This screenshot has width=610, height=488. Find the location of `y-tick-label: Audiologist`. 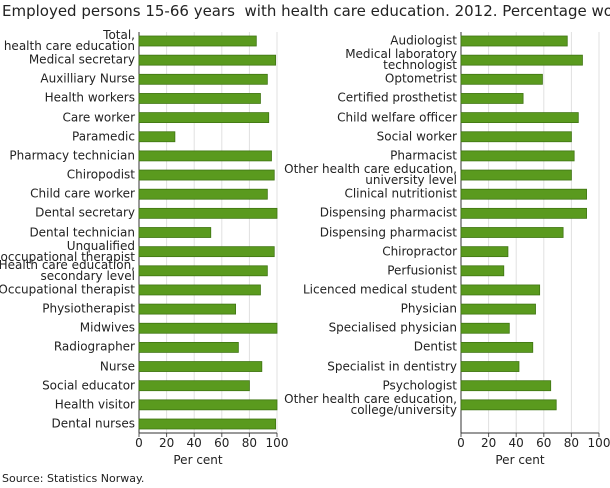

y-tick-label: Audiologist is located at coordinates (423, 40).